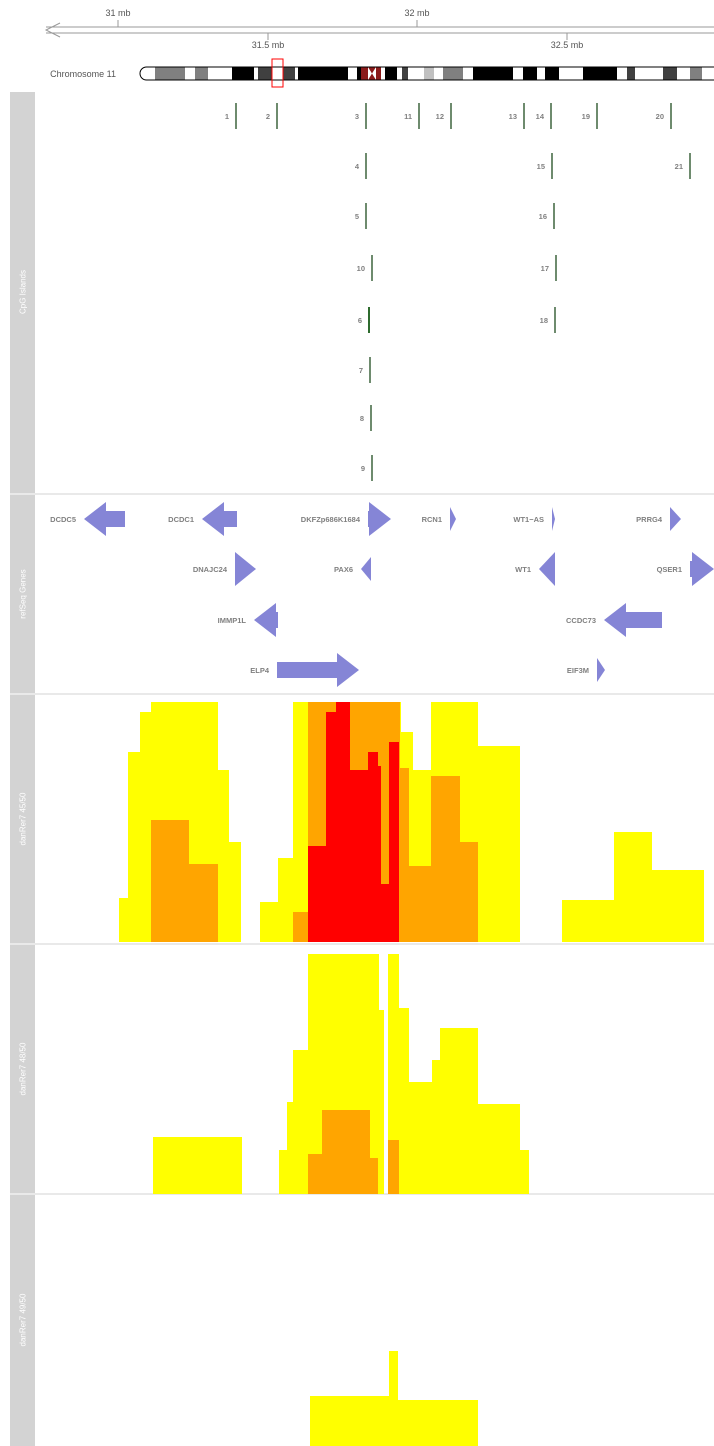  Describe the element at coordinates (63, 519) in the screenshot. I see `gene-label: DCDC5` at that location.